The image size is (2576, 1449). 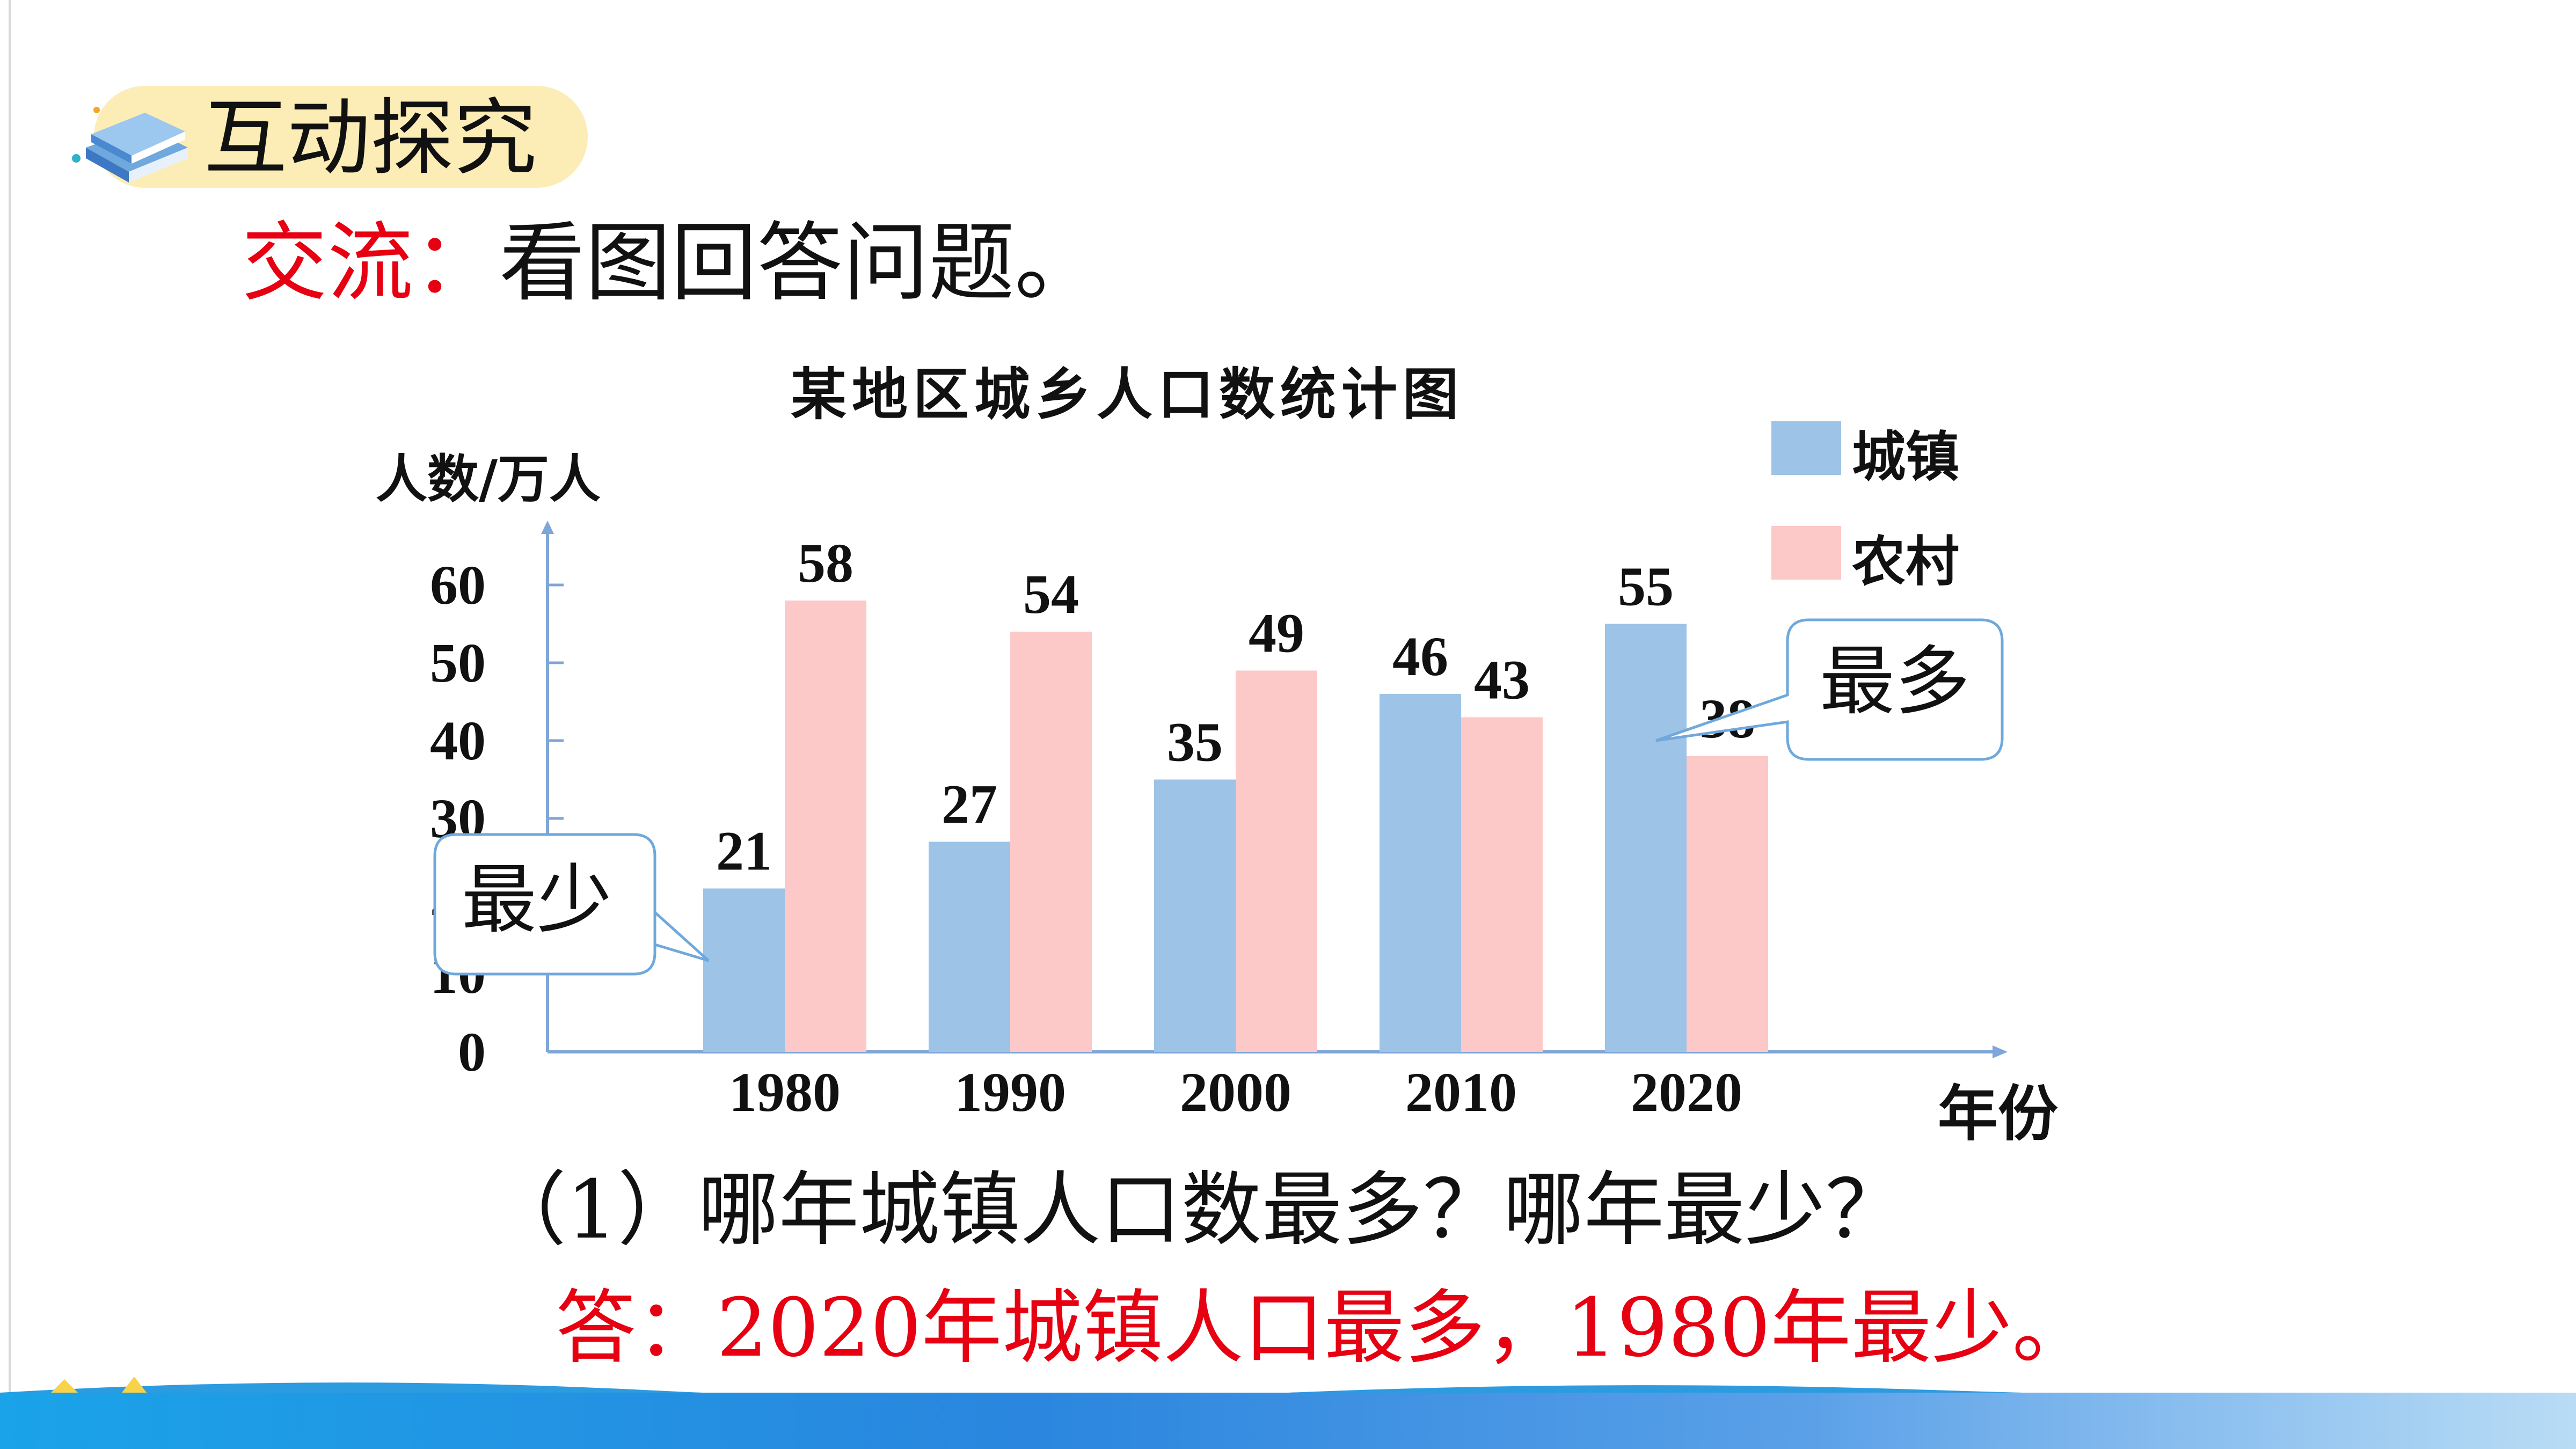 I want to click on x-axis-arrow-icon, so click(x=2000, y=1051).